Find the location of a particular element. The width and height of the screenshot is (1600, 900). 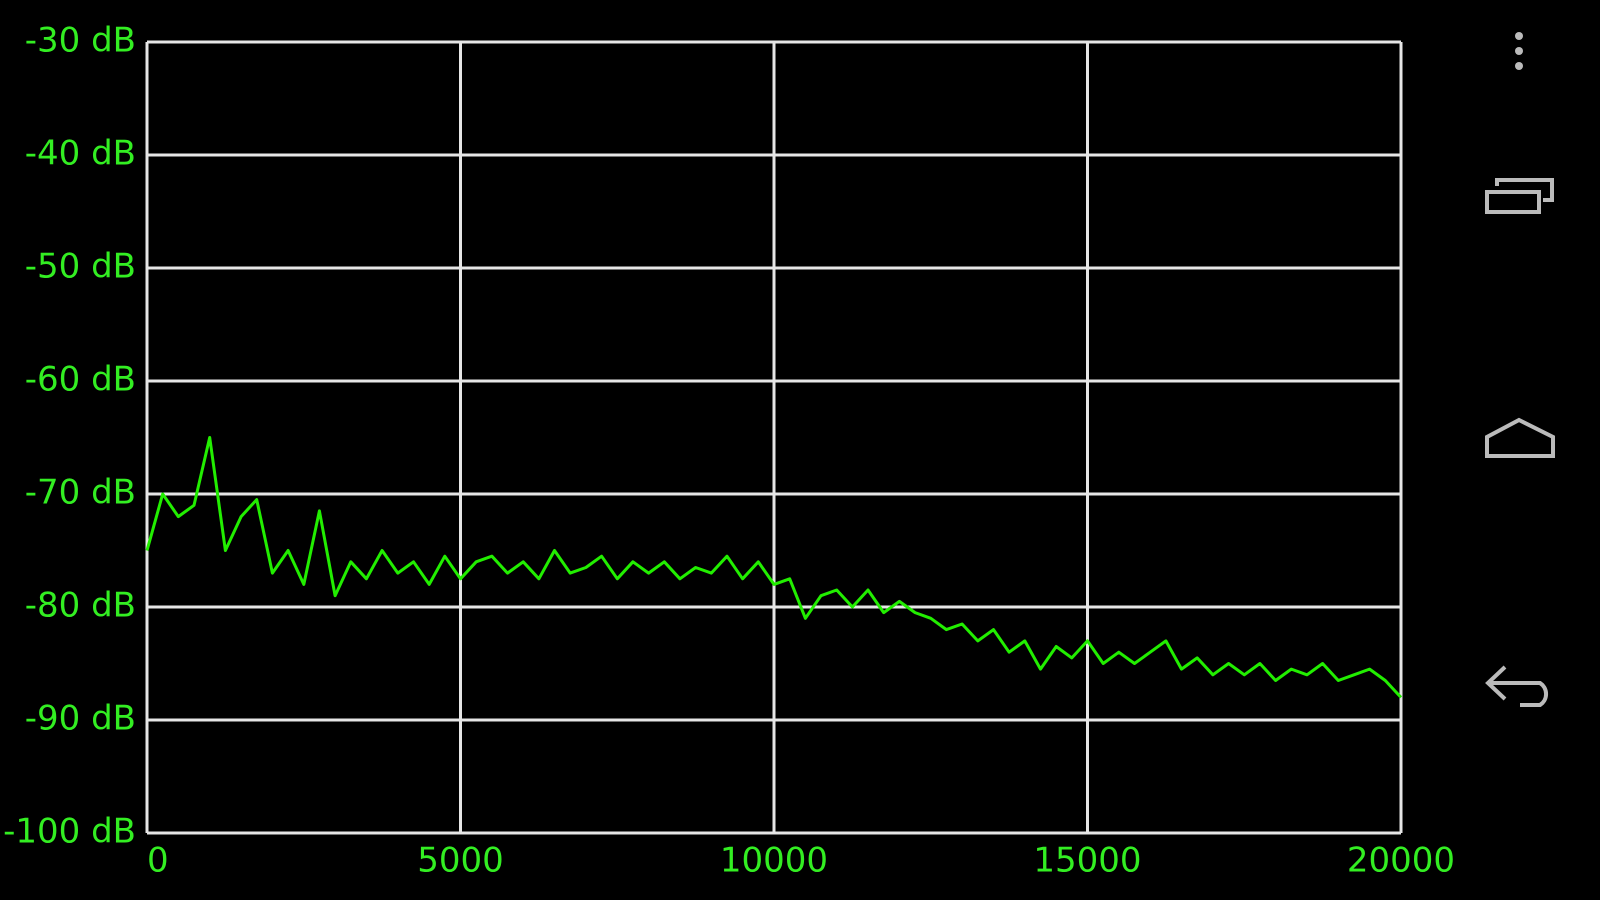

y-tick-label: -40 dB is located at coordinates (80, 154).